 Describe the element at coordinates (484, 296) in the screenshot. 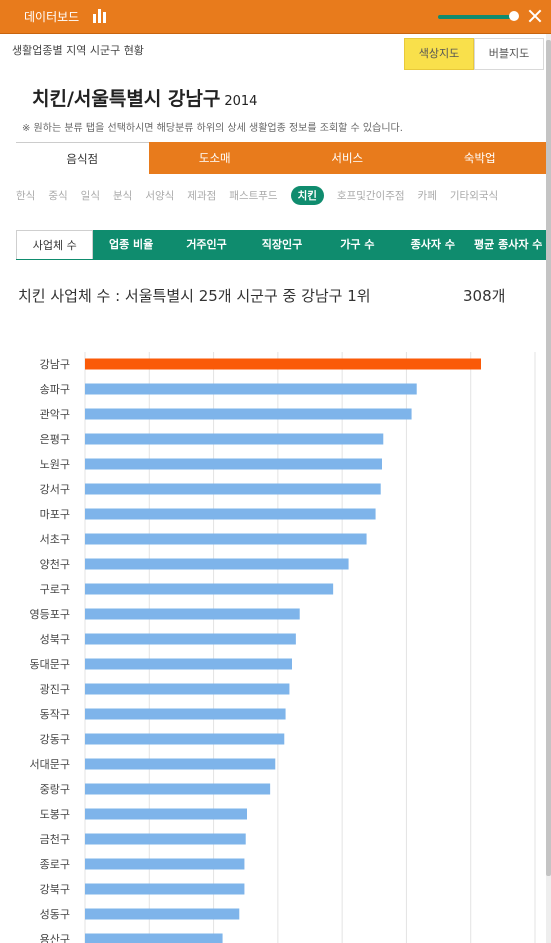

I see `chart-total: 308개` at that location.